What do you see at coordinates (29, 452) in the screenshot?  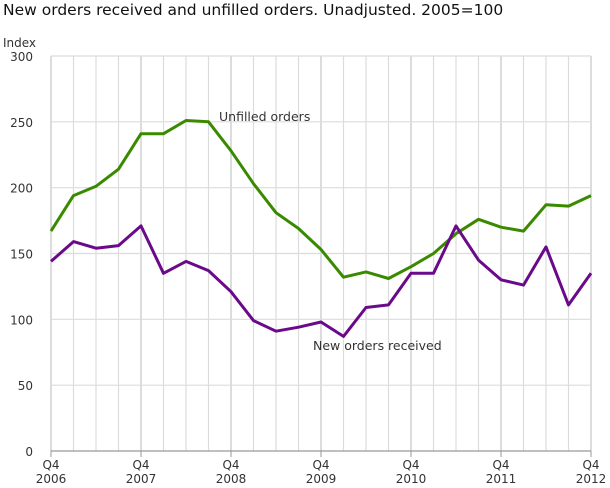 I see `y-tick-label: 0` at bounding box center [29, 452].